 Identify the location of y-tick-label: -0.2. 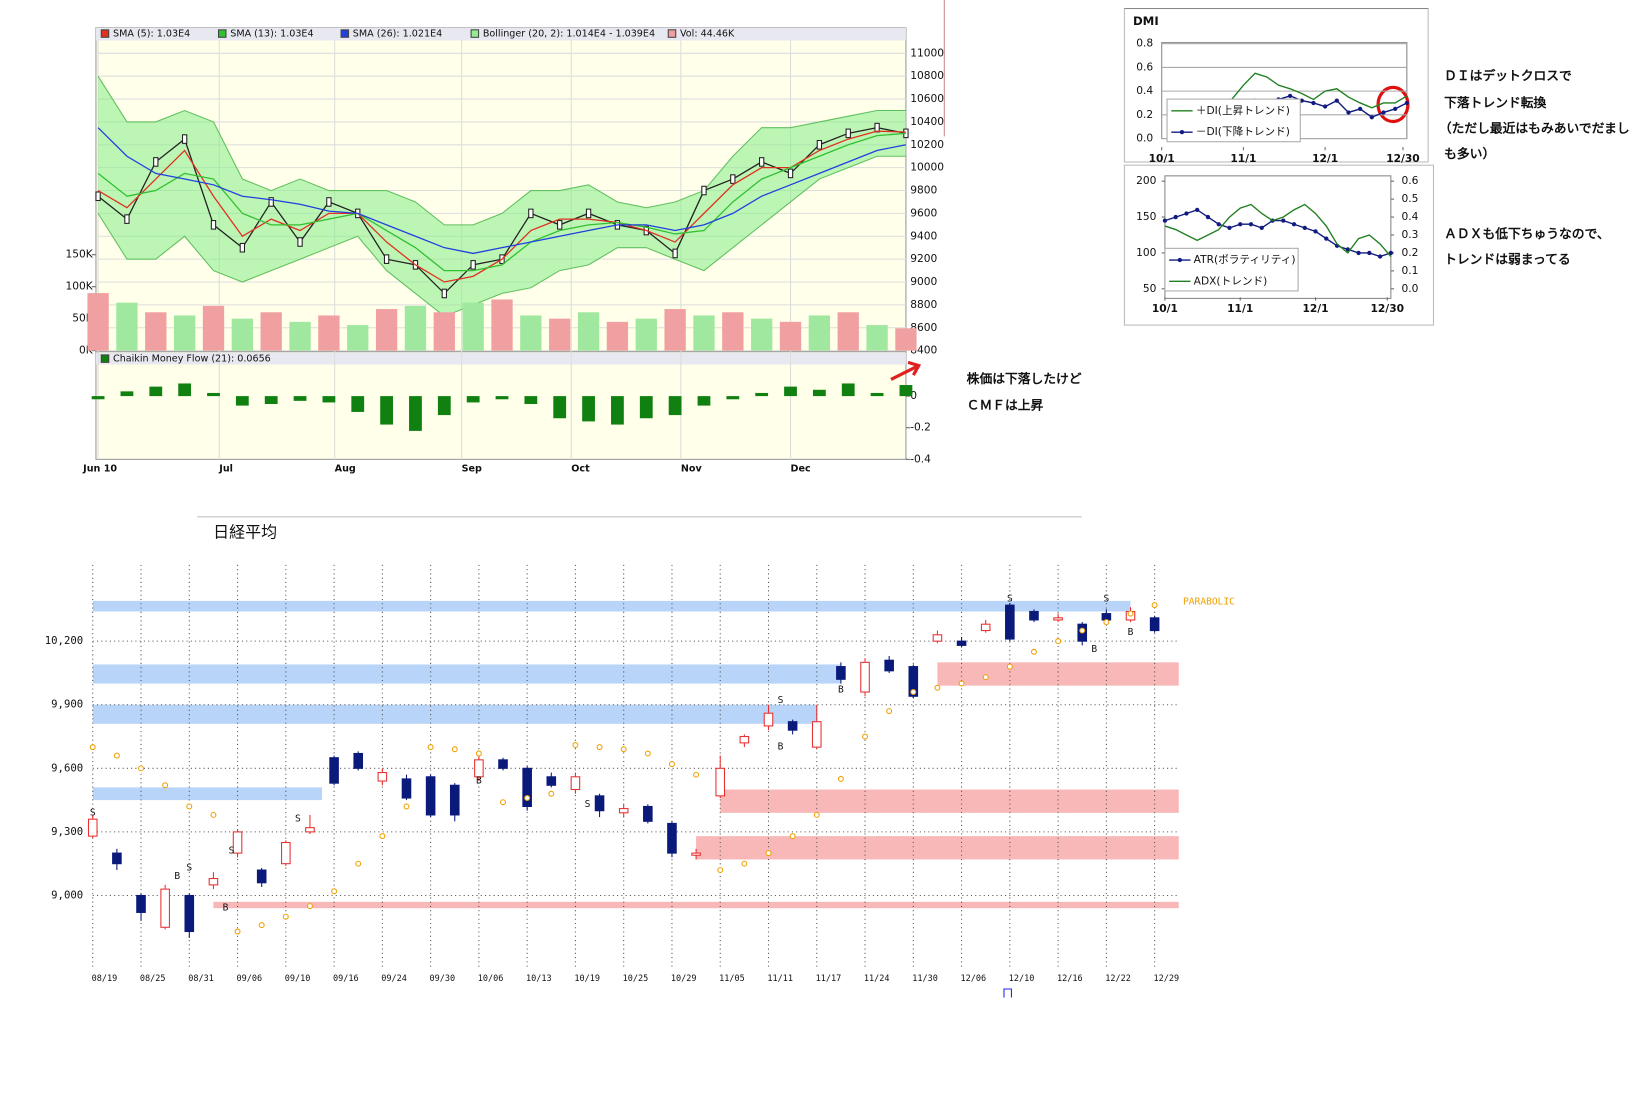
(920, 427).